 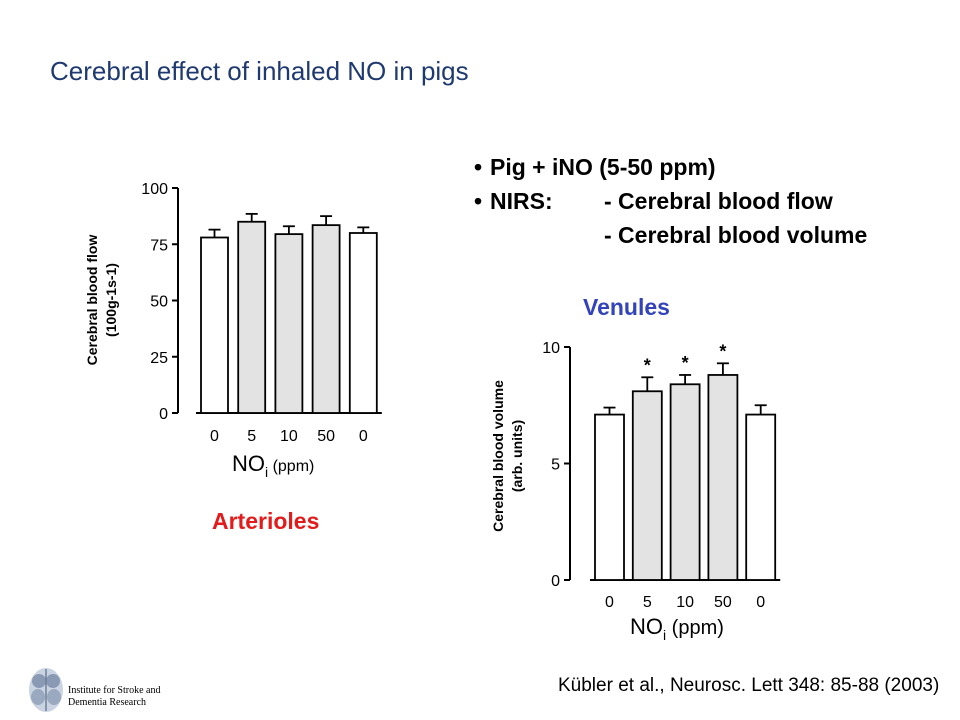 What do you see at coordinates (107, 702) in the screenshot?
I see `institute-line-2: Dementia Research` at bounding box center [107, 702].